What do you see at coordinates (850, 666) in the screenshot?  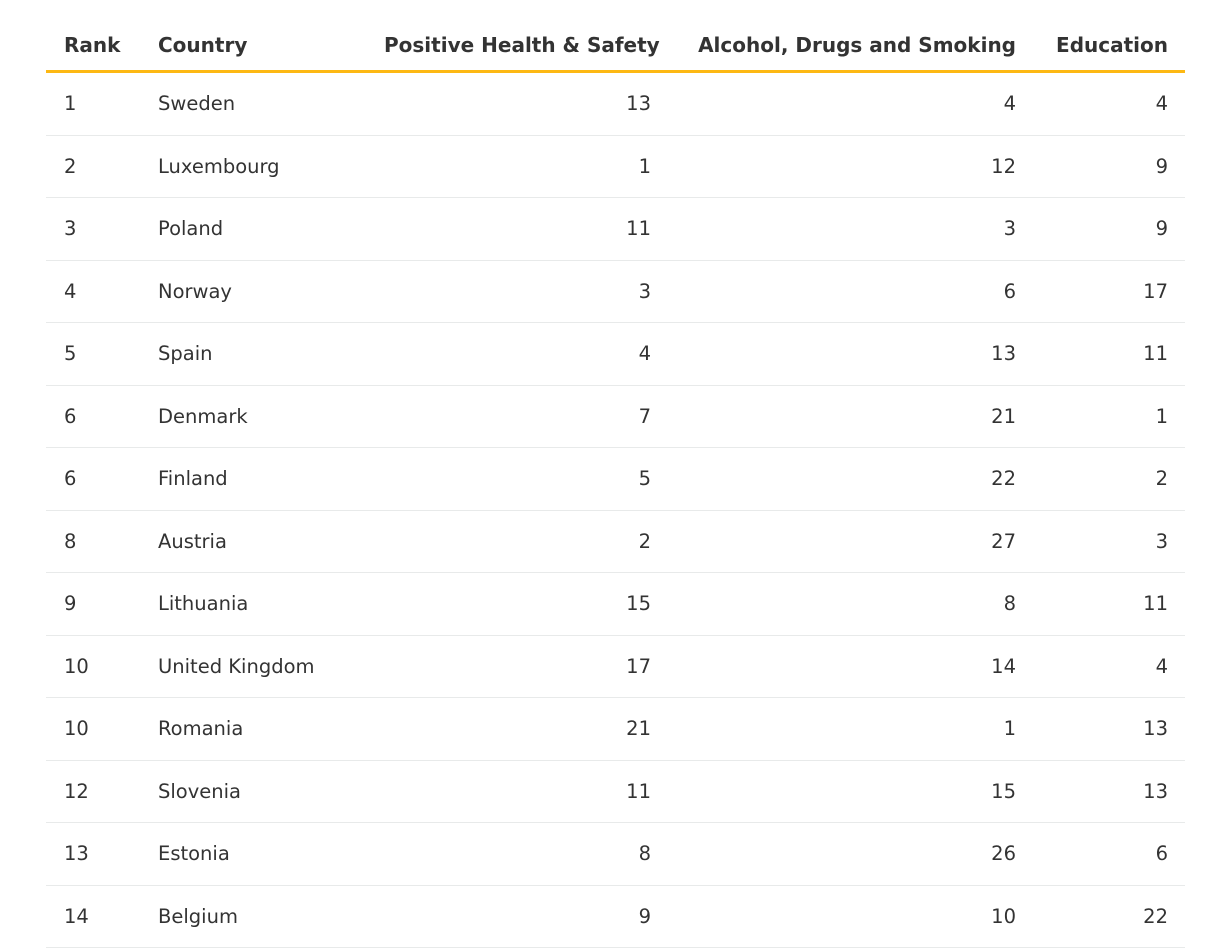 I see `alcohol-drugs-smoking-cell: 14` at bounding box center [850, 666].